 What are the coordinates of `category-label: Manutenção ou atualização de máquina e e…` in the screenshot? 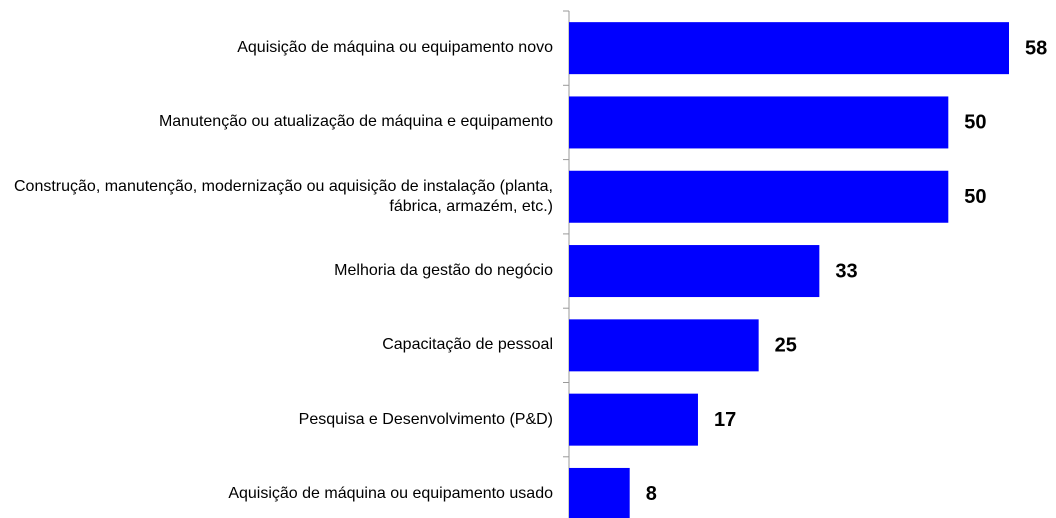 It's located at (355, 122).